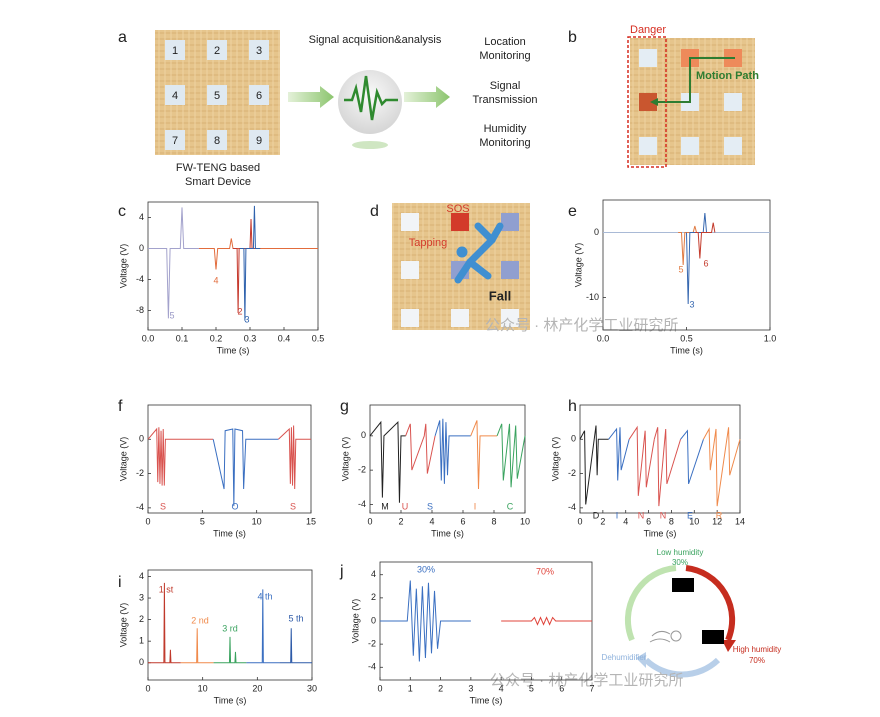 Image resolution: width=880 pixels, height=717 pixels. Describe the element at coordinates (120, 406) in the screenshot. I see `panel-label: f` at that location.